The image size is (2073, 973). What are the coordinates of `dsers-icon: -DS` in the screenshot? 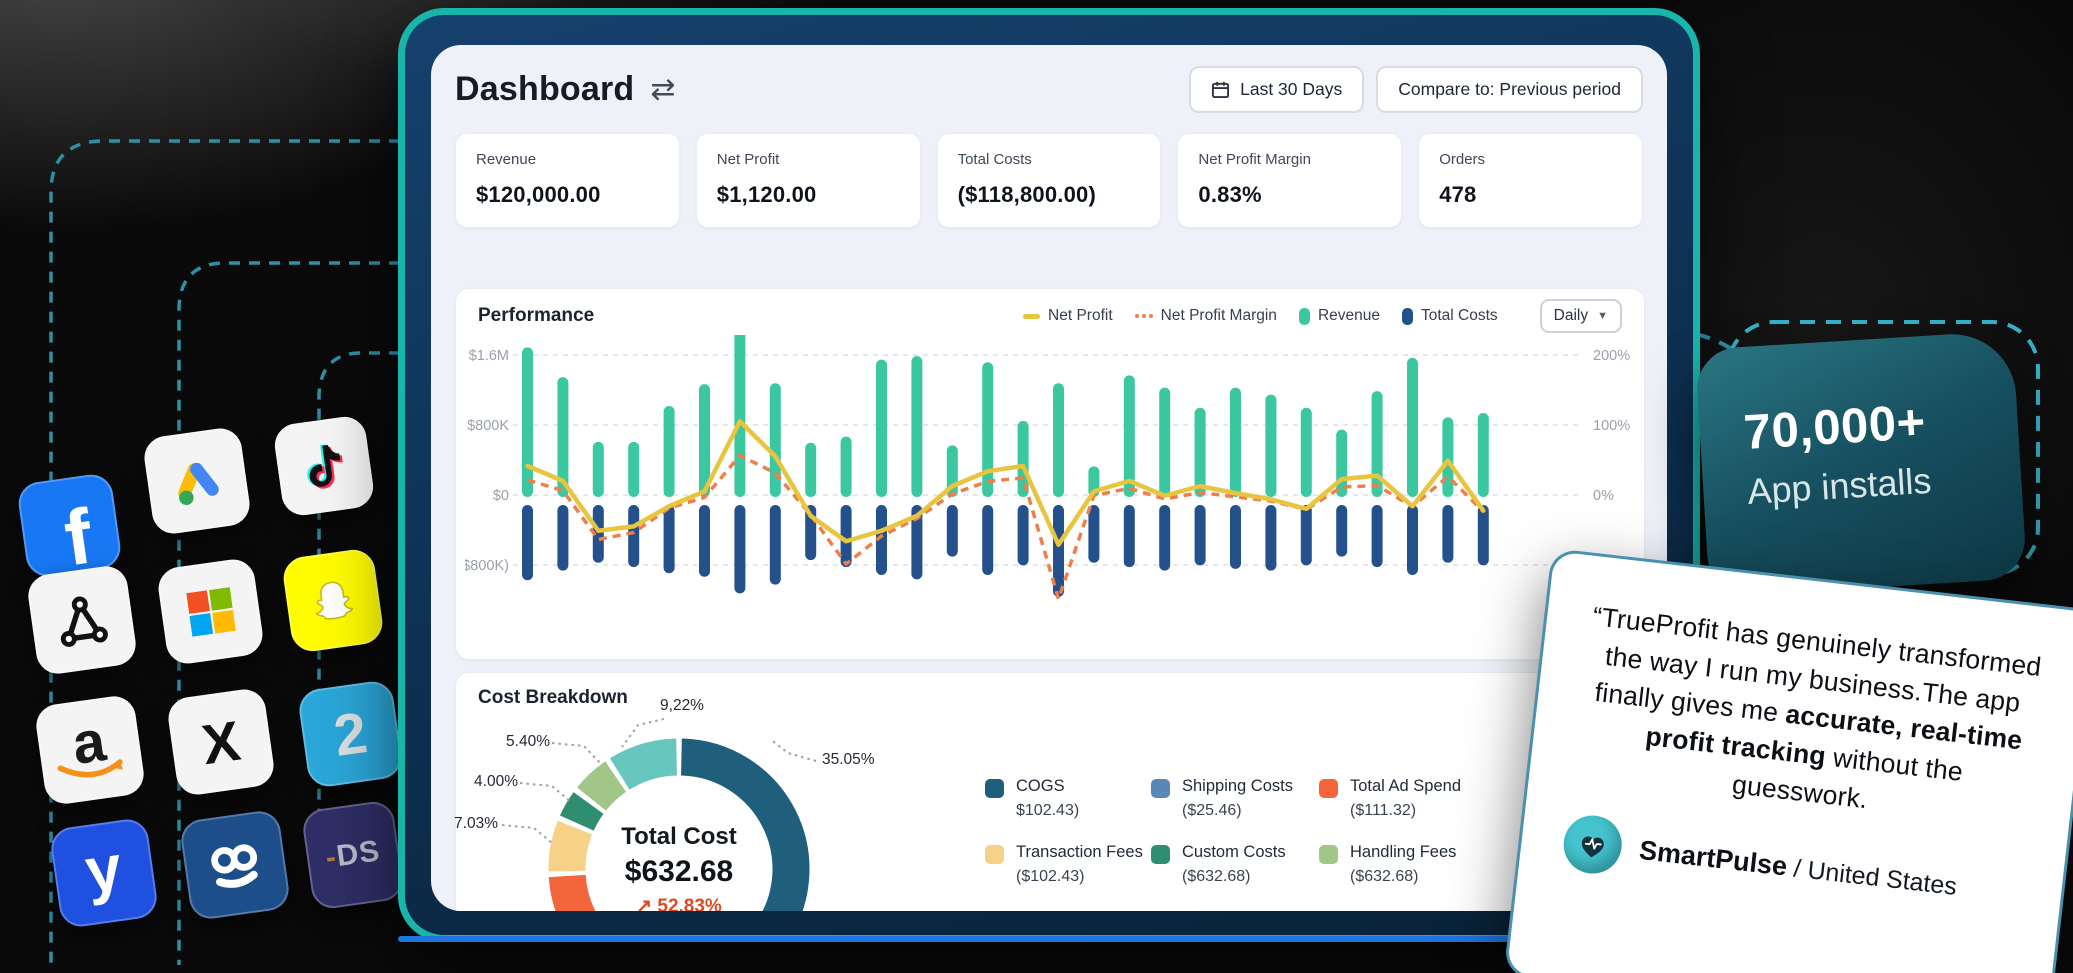 It's located at (353, 855).